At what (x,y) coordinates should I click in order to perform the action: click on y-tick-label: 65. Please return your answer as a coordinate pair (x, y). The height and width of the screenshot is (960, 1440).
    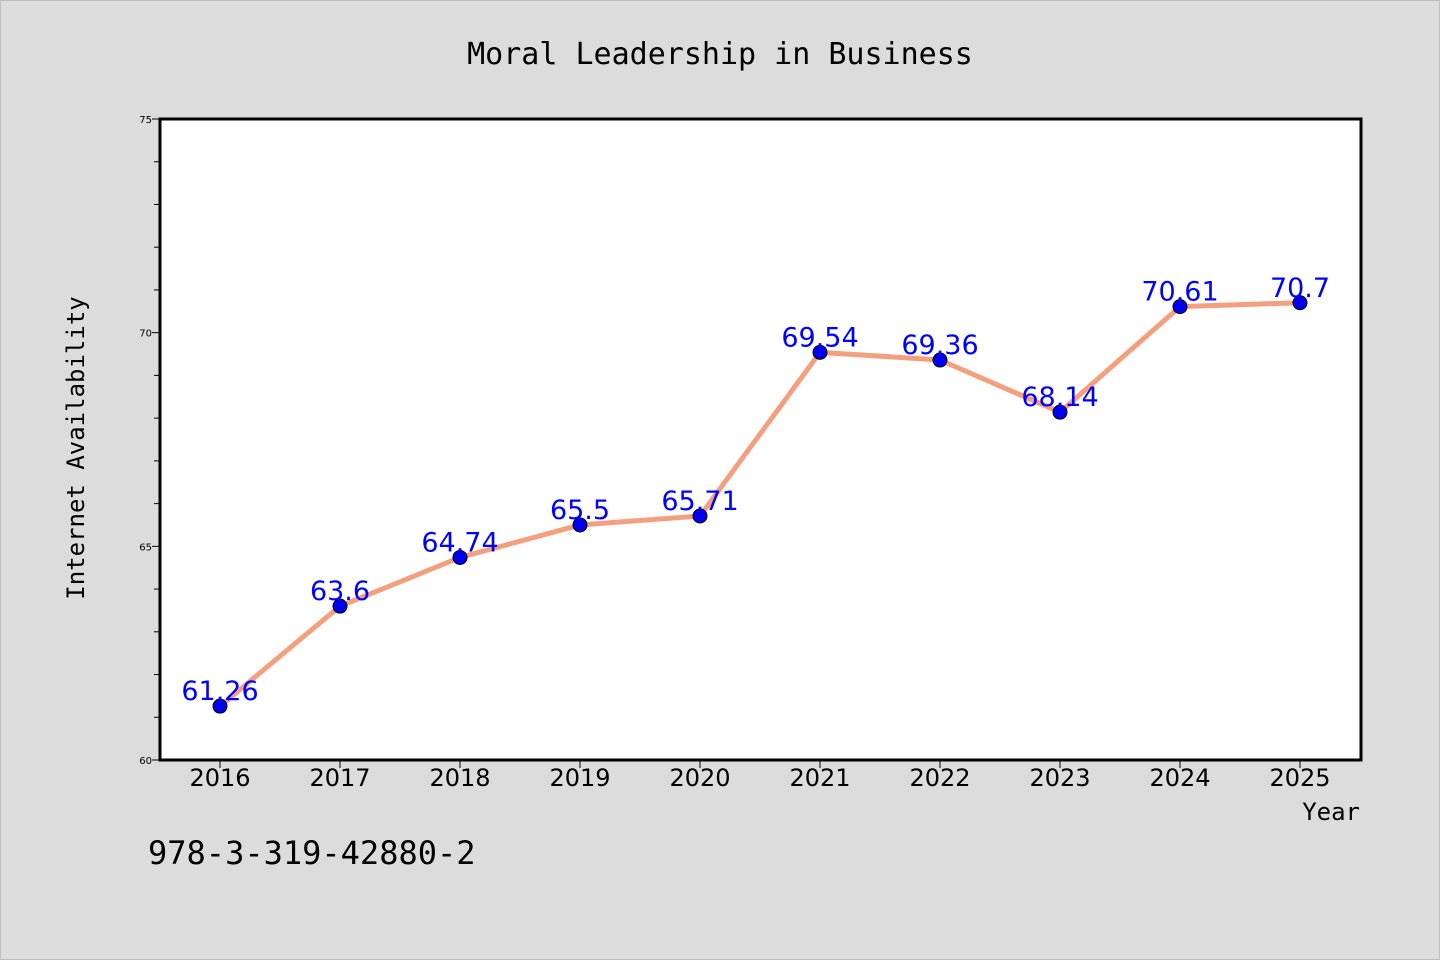
    Looking at the image, I should click on (145, 547).